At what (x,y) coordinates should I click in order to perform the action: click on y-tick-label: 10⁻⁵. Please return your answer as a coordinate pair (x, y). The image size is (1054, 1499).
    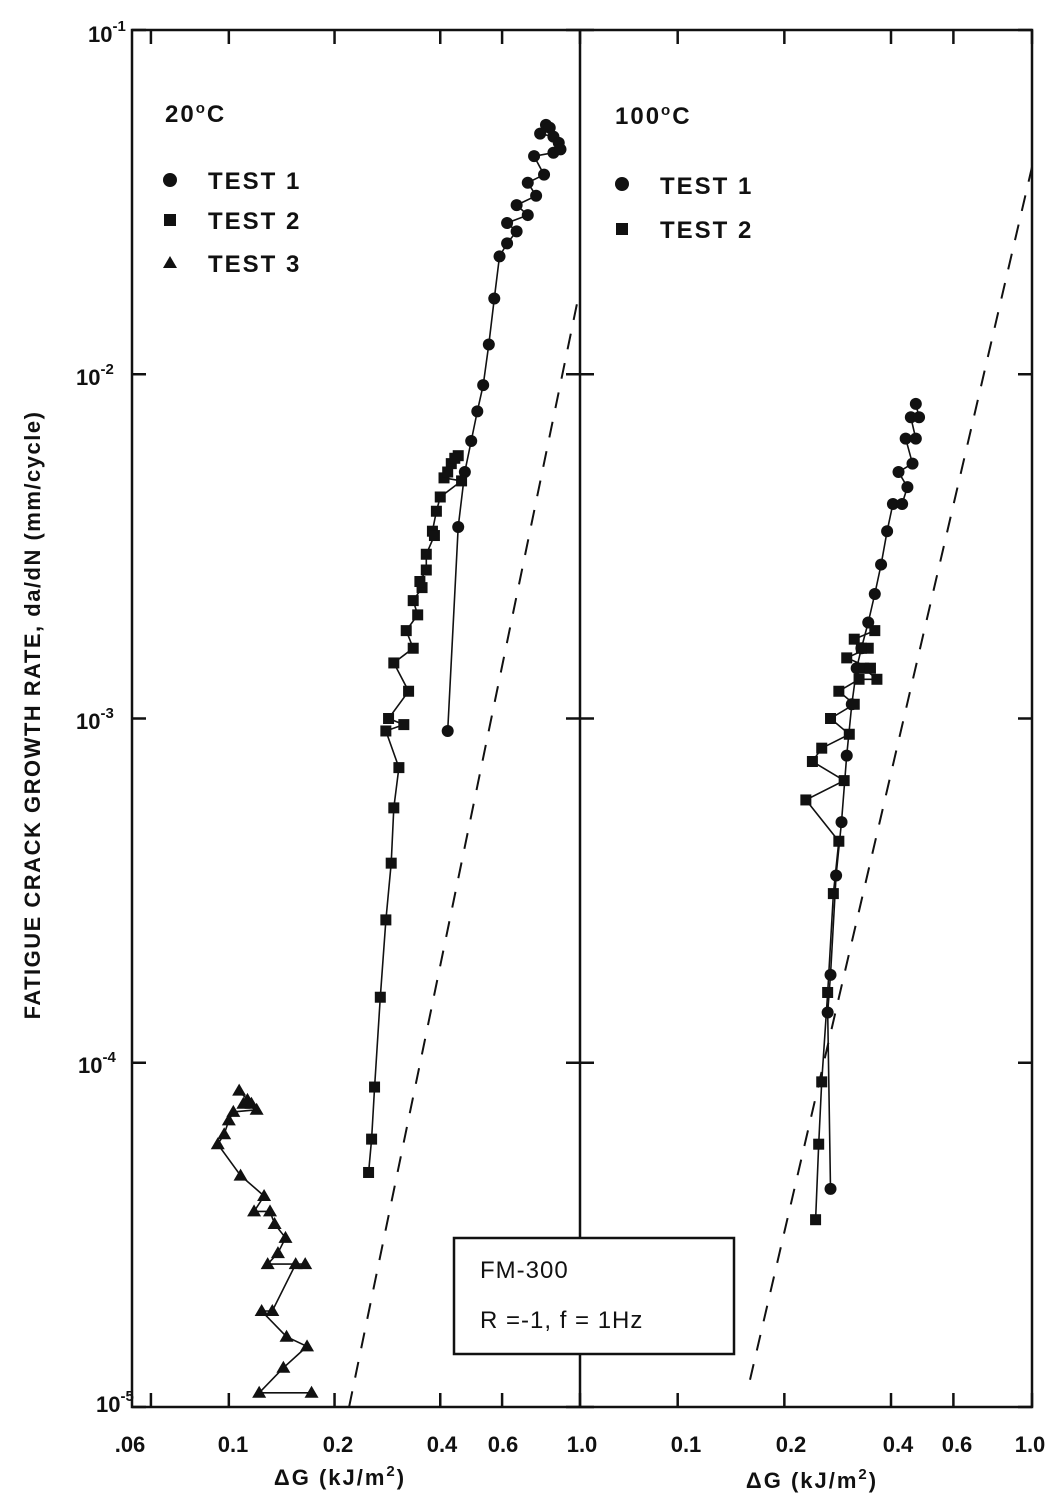
    Looking at the image, I should click on (115, 1402).